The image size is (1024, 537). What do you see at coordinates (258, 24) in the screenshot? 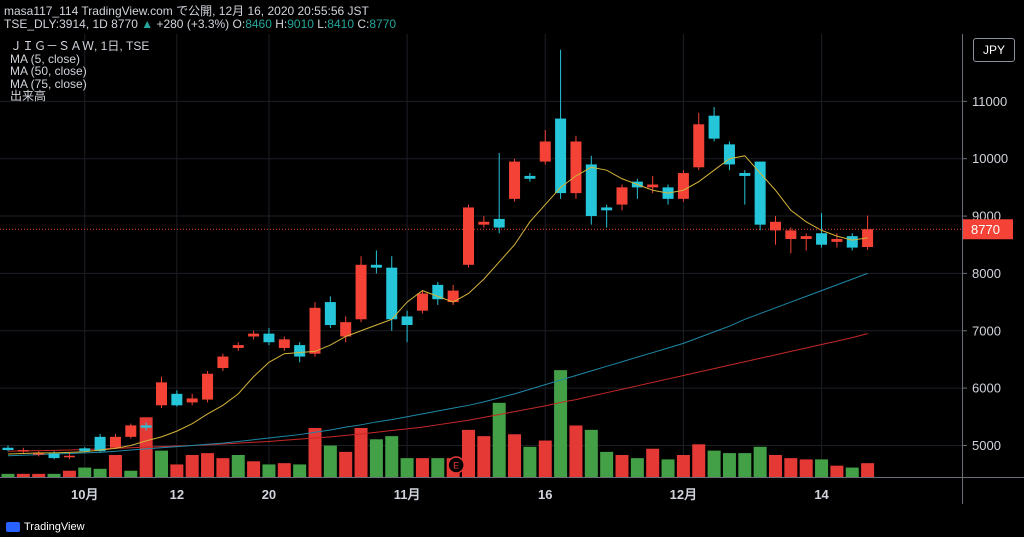
I see `open-value: 8460` at bounding box center [258, 24].